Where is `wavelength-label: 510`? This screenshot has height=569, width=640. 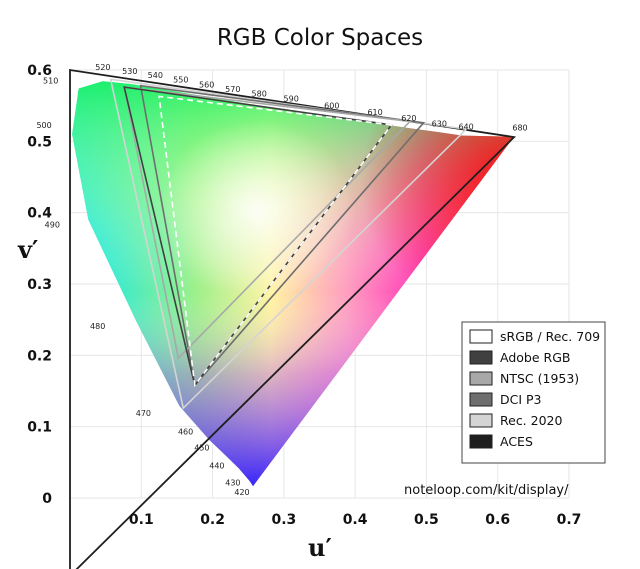 wavelength-label: 510 is located at coordinates (50, 81).